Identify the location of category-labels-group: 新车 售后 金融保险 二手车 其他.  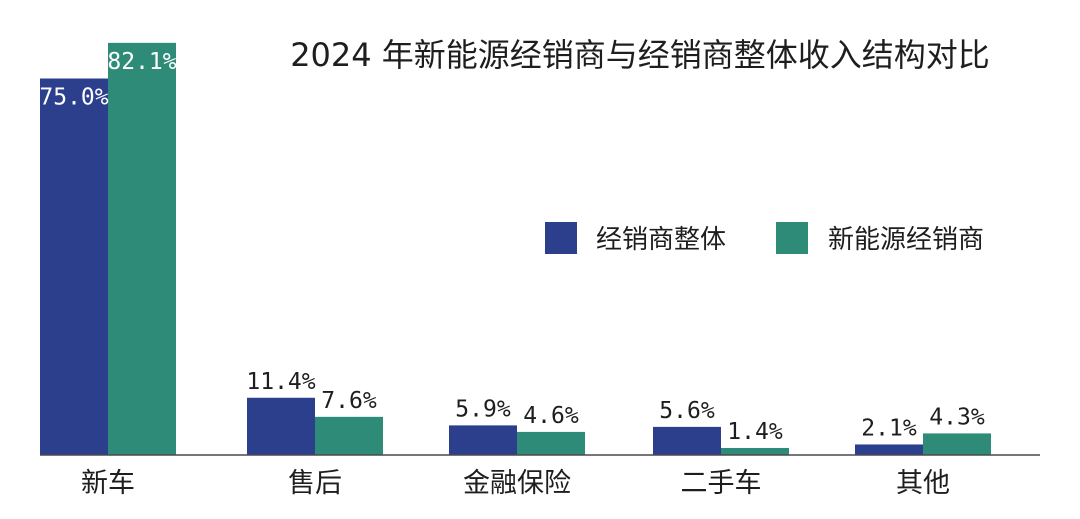
(515, 483).